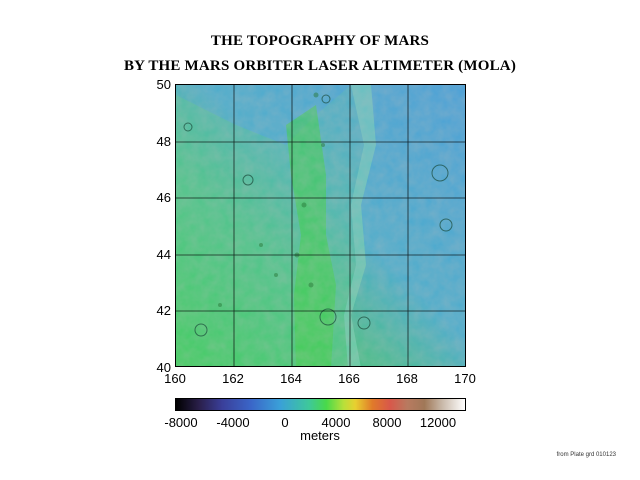 The image size is (640, 480). Describe the element at coordinates (438, 422) in the screenshot. I see `colorbar-tick-12000: 12000` at that location.